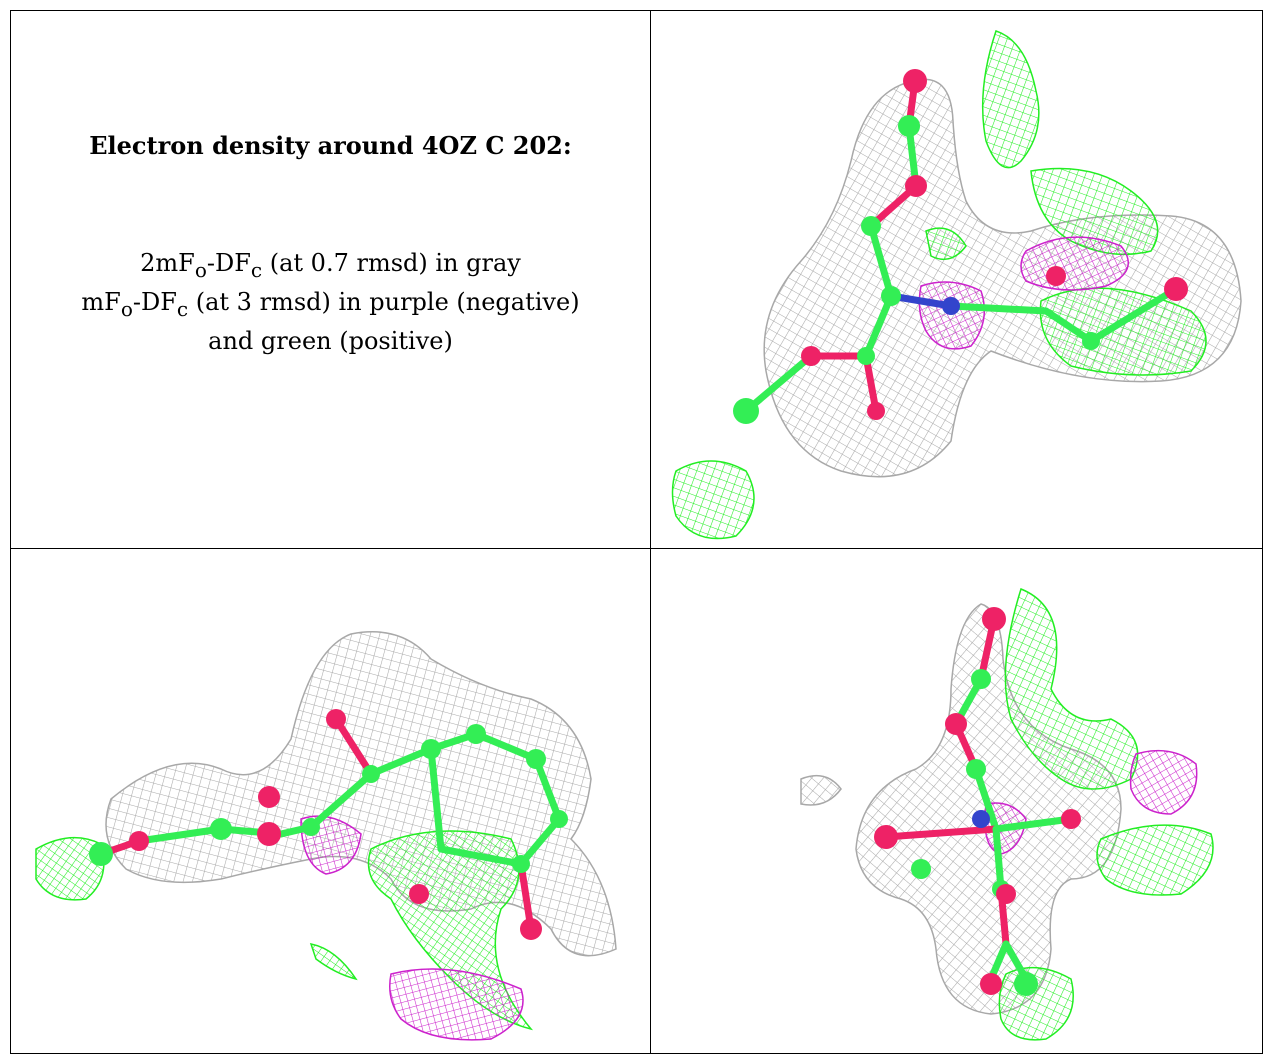 This screenshot has height=1064, width=1273. What do you see at coordinates (1091, 802) in the screenshot?
I see `purple-density-mesh` at bounding box center [1091, 802].